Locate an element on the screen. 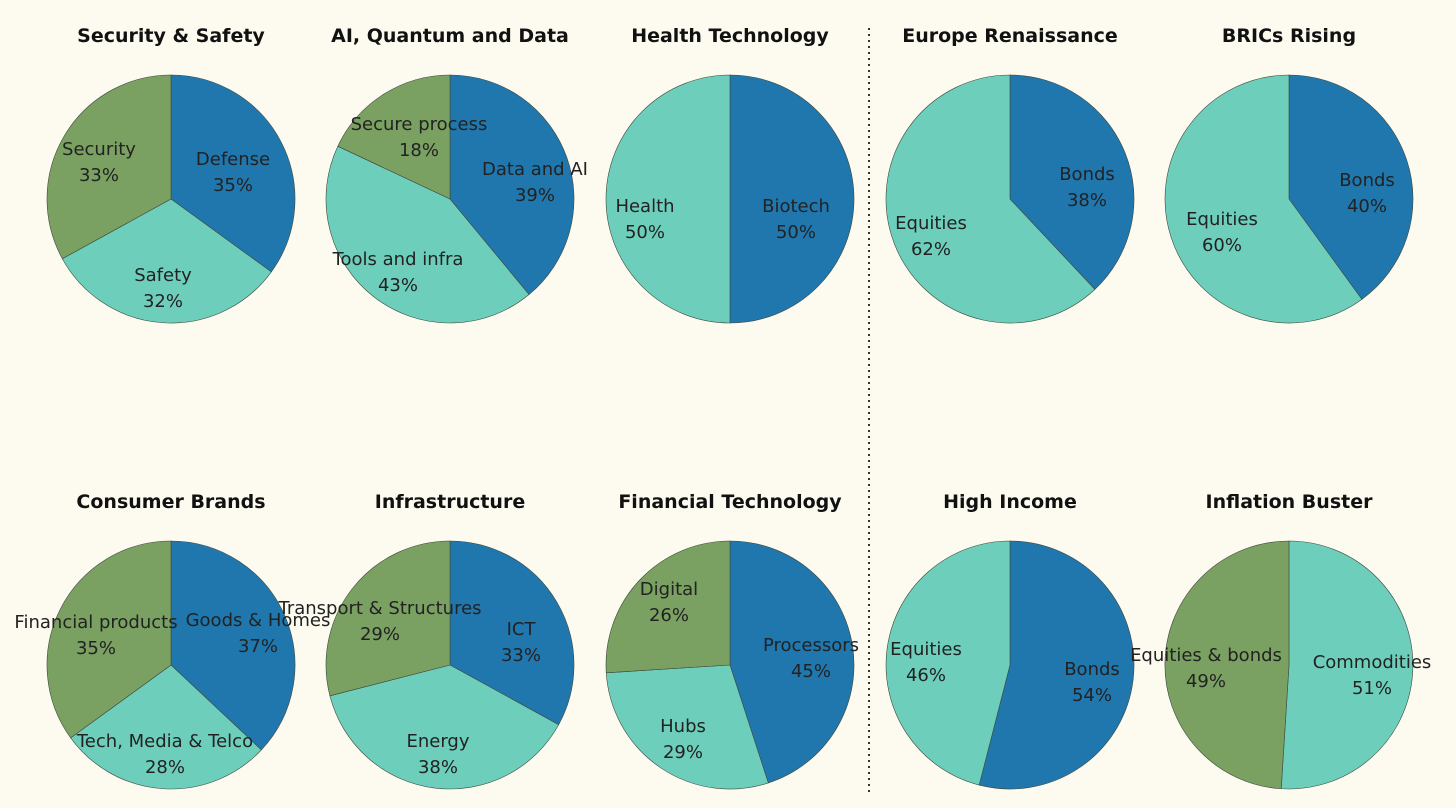 The image size is (1456, 808). slice-percent-ict: 33% is located at coordinates (521, 655).